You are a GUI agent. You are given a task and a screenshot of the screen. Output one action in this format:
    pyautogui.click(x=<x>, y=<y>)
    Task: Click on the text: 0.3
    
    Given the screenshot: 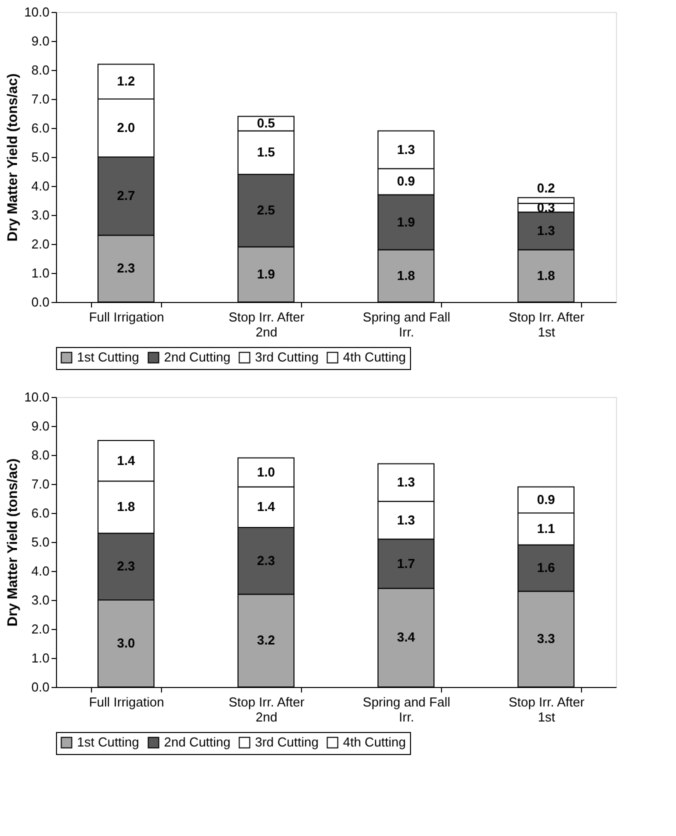 What is the action you would take?
    pyautogui.click(x=546, y=207)
    